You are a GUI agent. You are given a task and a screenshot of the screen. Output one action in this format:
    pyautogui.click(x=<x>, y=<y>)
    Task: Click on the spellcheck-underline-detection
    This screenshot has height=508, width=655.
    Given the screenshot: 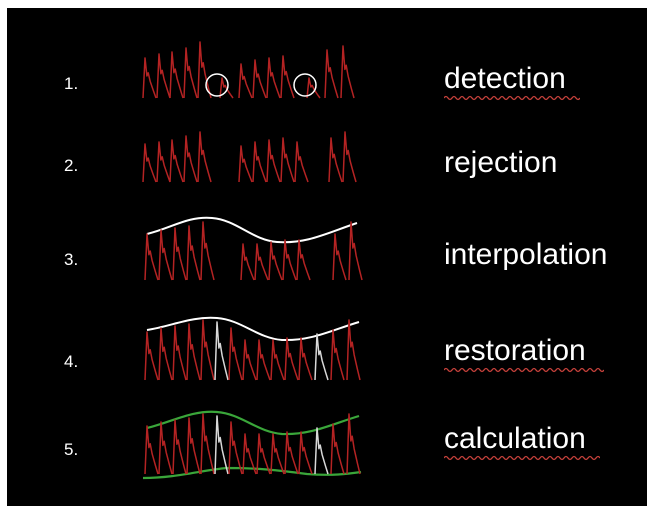 What is the action you would take?
    pyautogui.click(x=512, y=98)
    